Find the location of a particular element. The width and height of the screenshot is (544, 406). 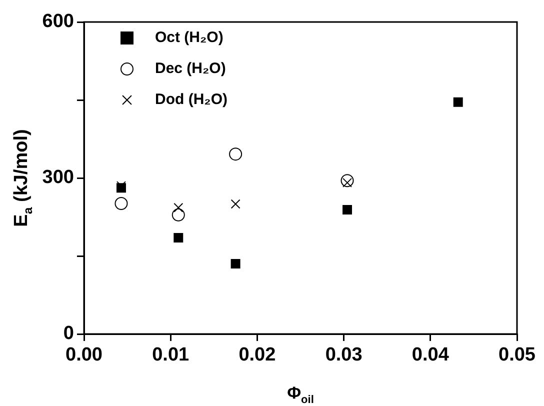

y-tick-label: 600 is located at coordinates (58, 21).